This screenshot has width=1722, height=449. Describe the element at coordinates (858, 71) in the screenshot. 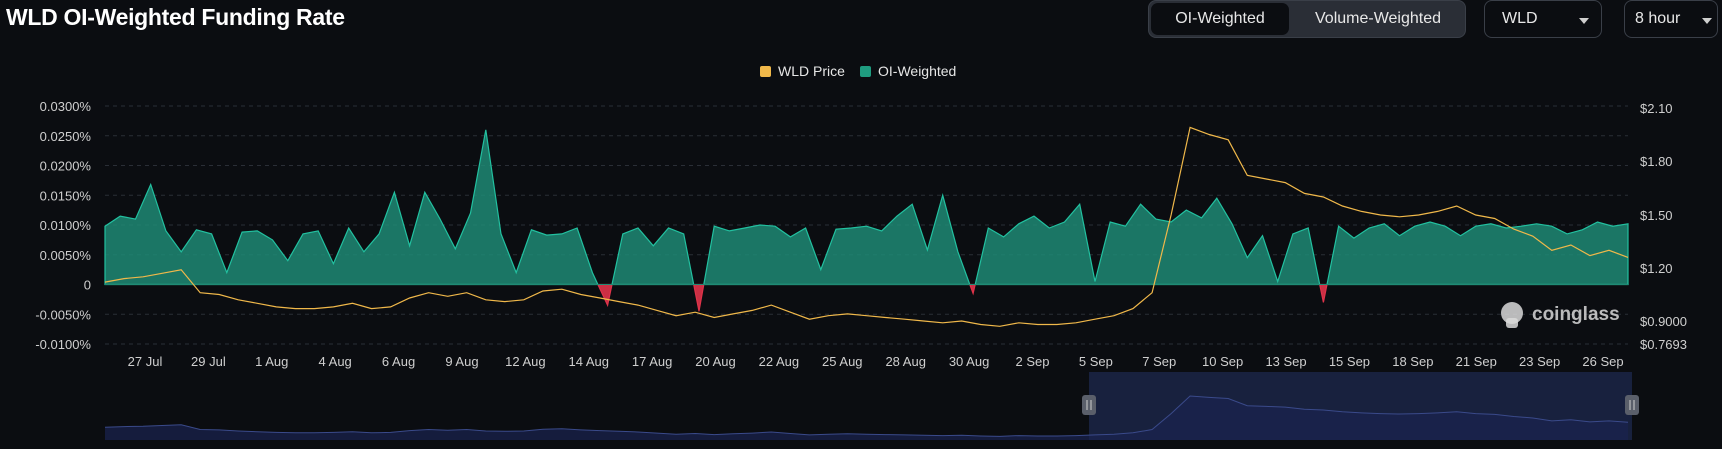

I see `chart-legend: WLD Price OI-Weighted` at that location.